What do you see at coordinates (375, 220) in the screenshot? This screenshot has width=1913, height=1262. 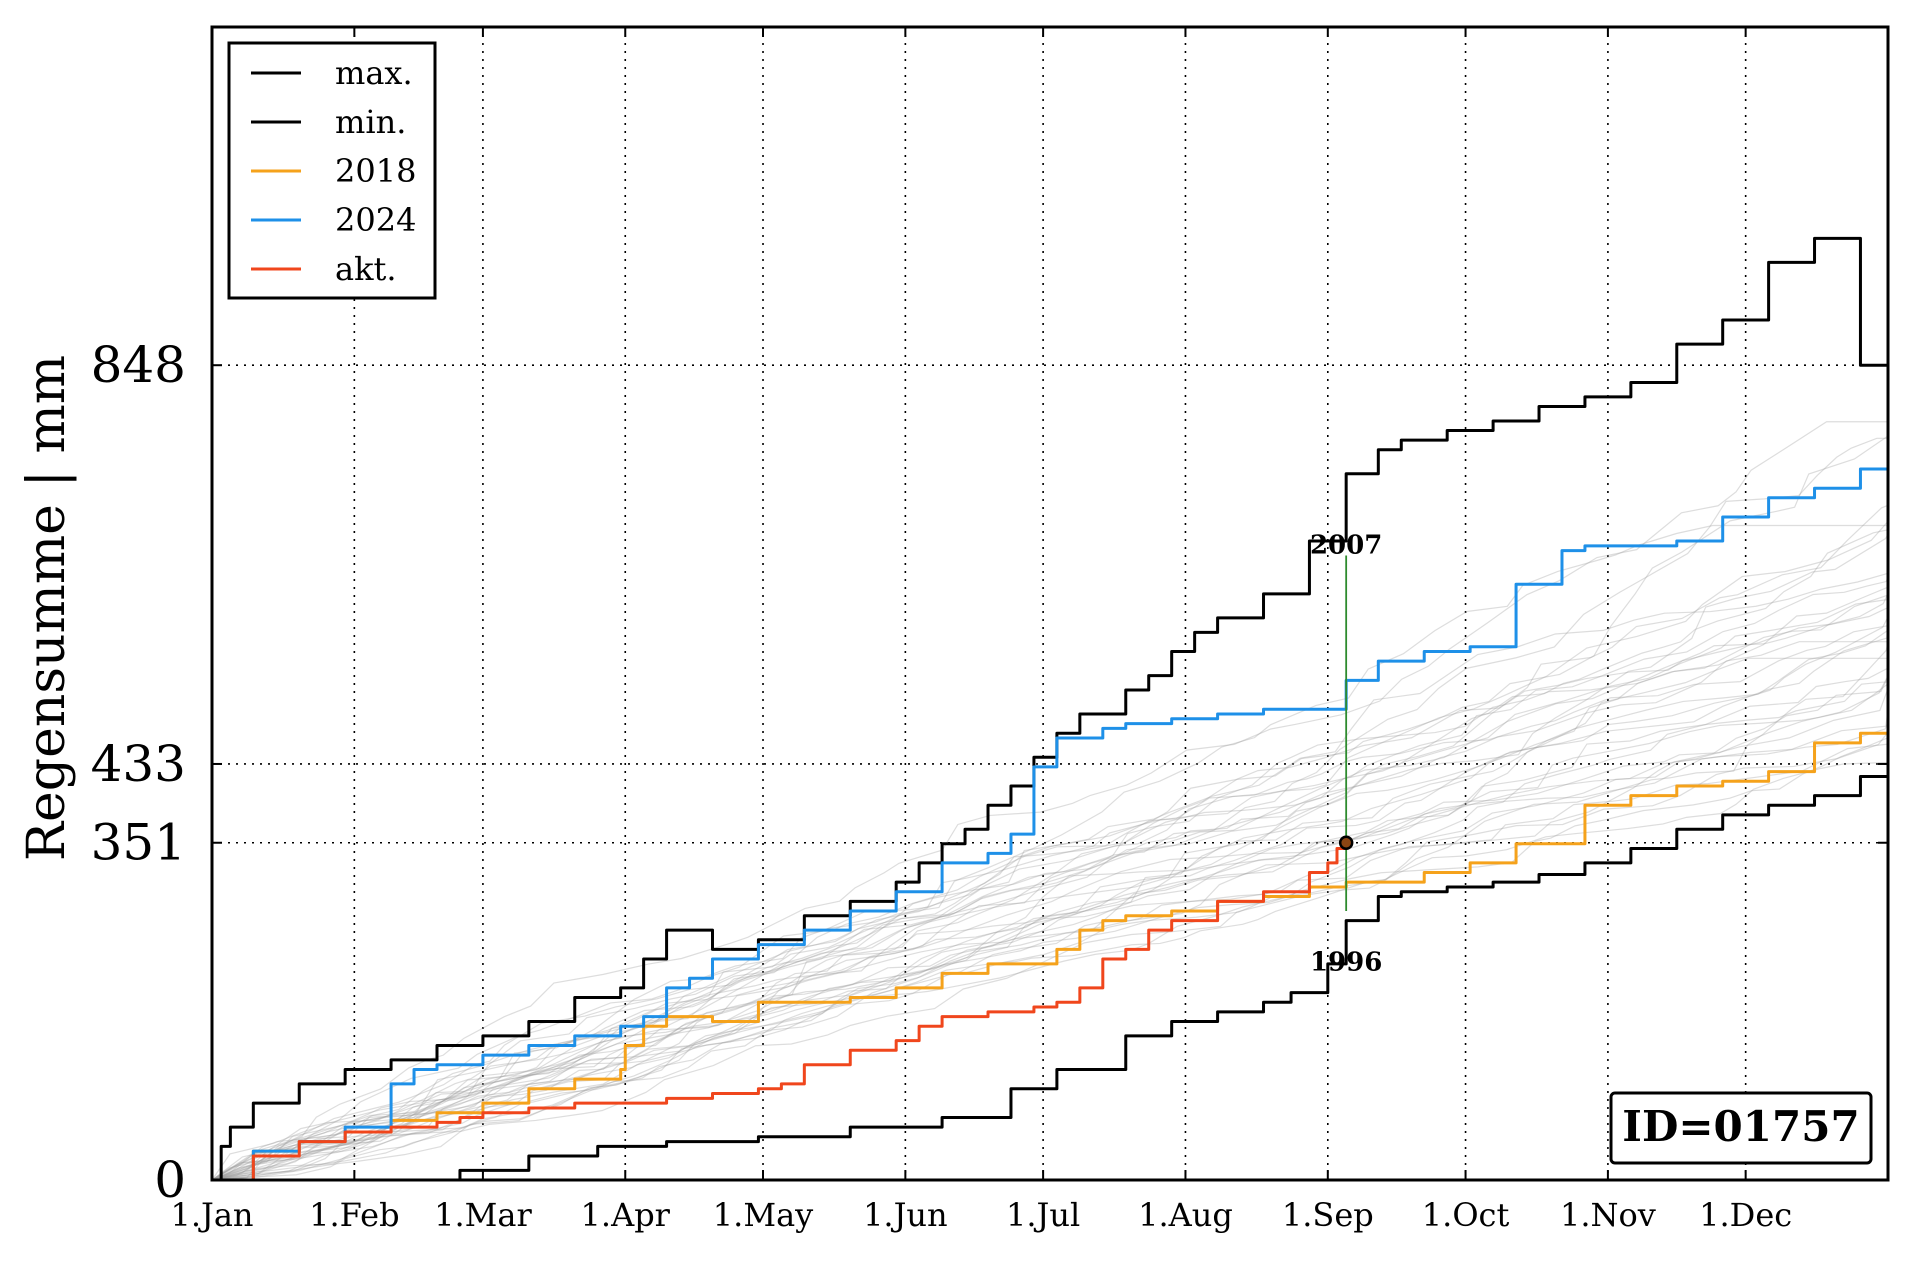 I see `legend-label: 2024` at bounding box center [375, 220].